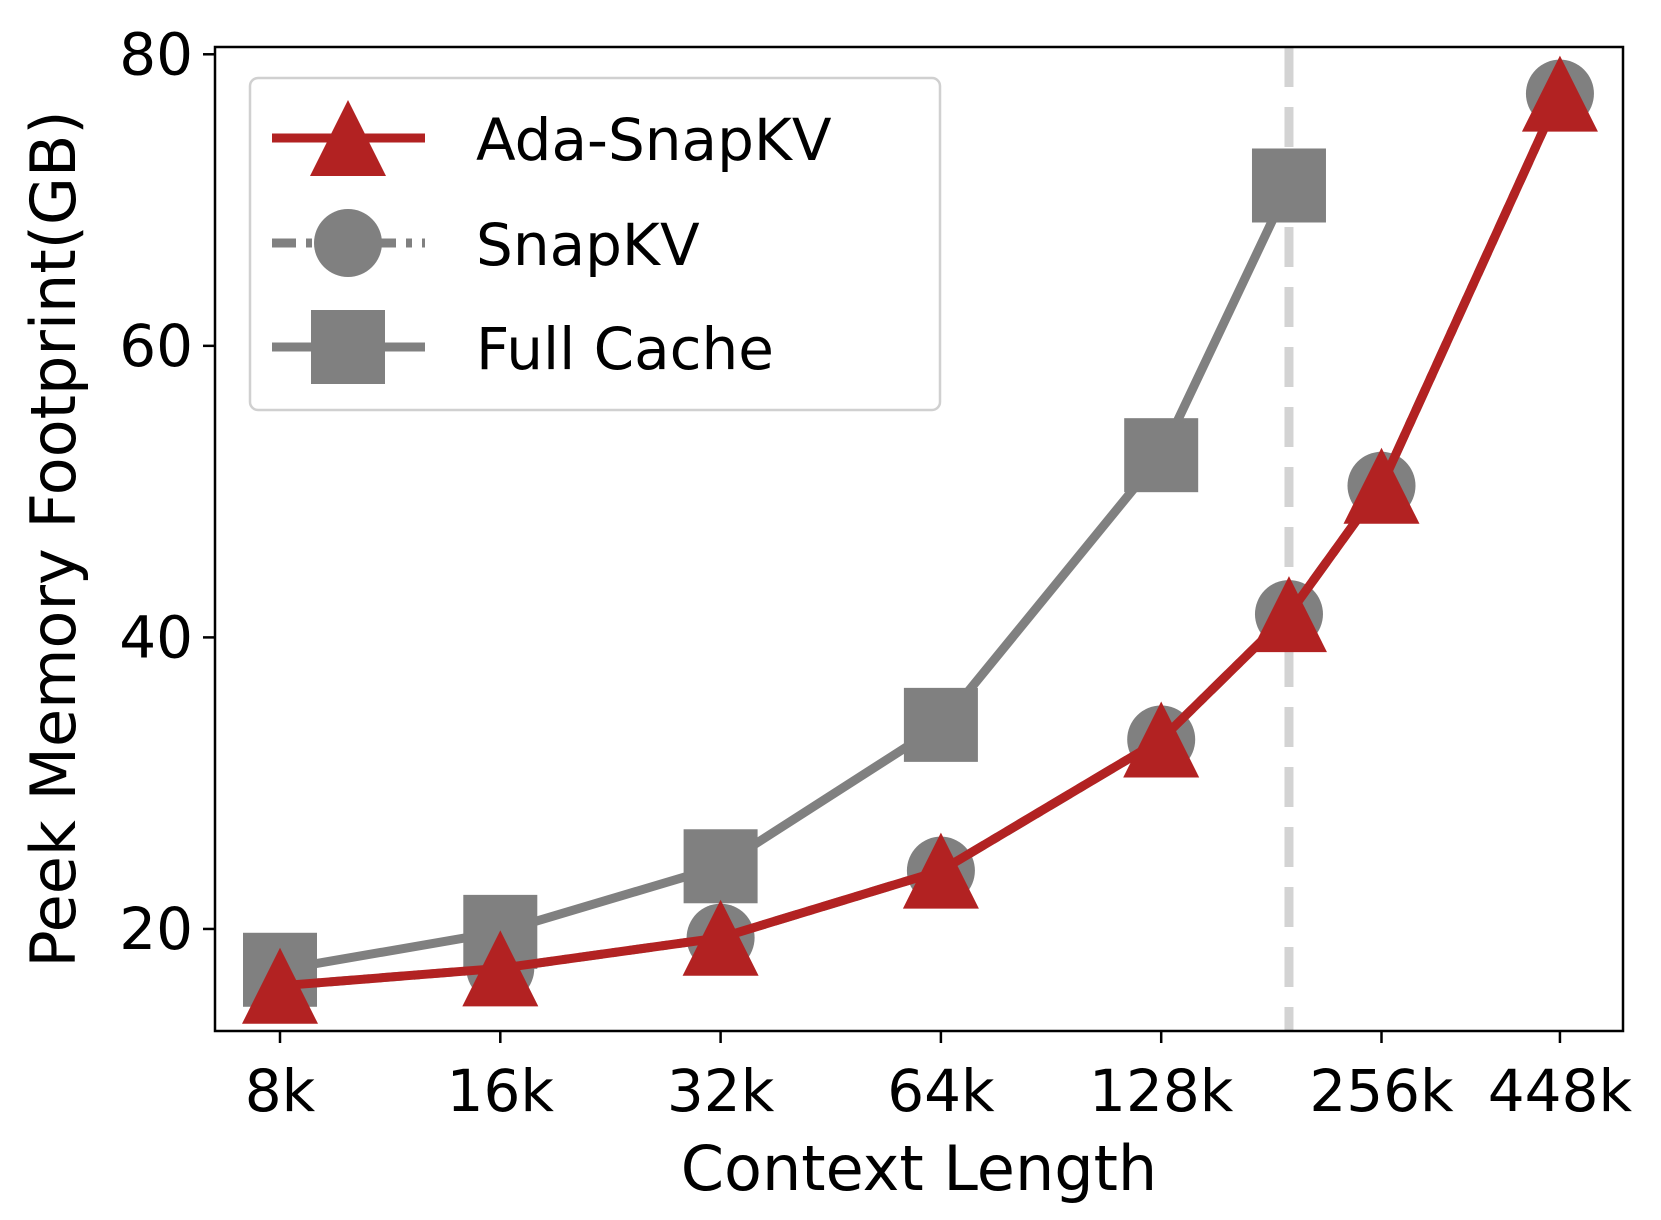 Image resolution: width=1661 pixels, height=1220 pixels. Describe the element at coordinates (53, 538) in the screenshot. I see `y-axis-title: Peek Memory Footprint(GB)` at that location.